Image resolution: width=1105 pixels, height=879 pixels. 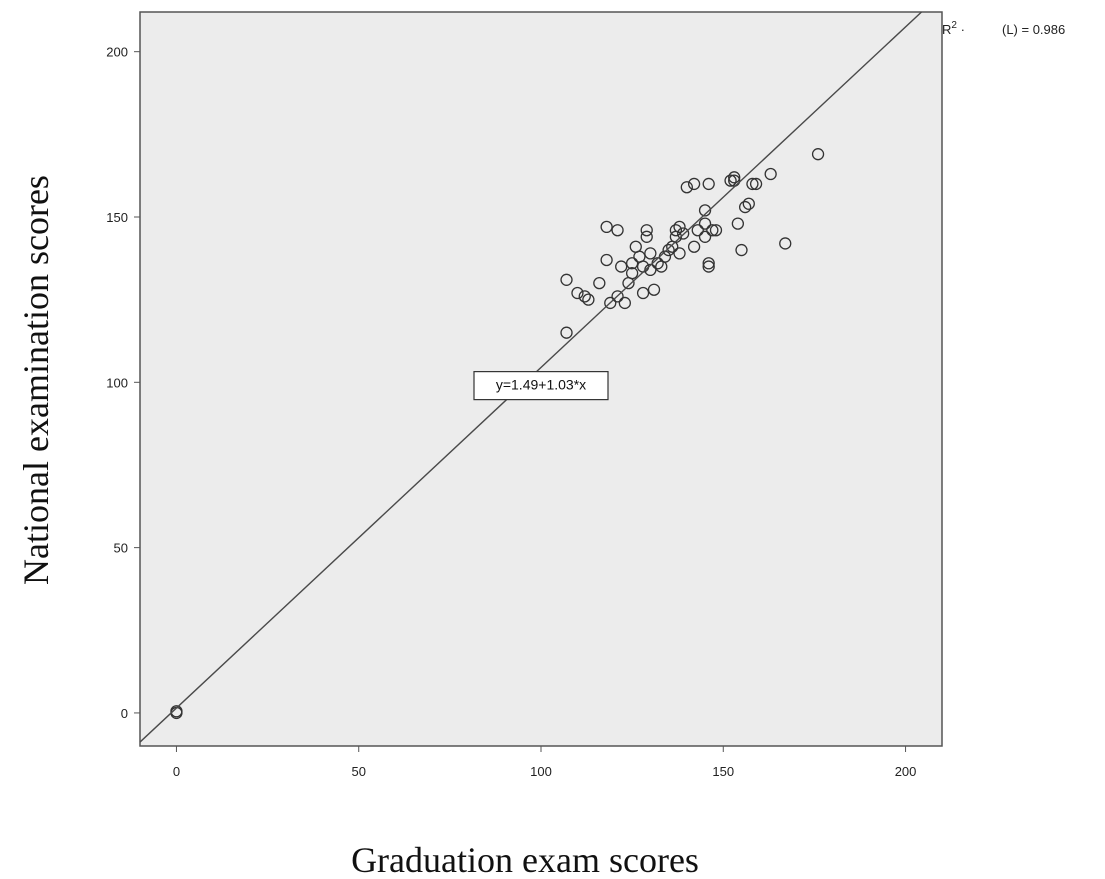 I want to click on equation-label: y=1.49+1.03*x, so click(x=541, y=384).